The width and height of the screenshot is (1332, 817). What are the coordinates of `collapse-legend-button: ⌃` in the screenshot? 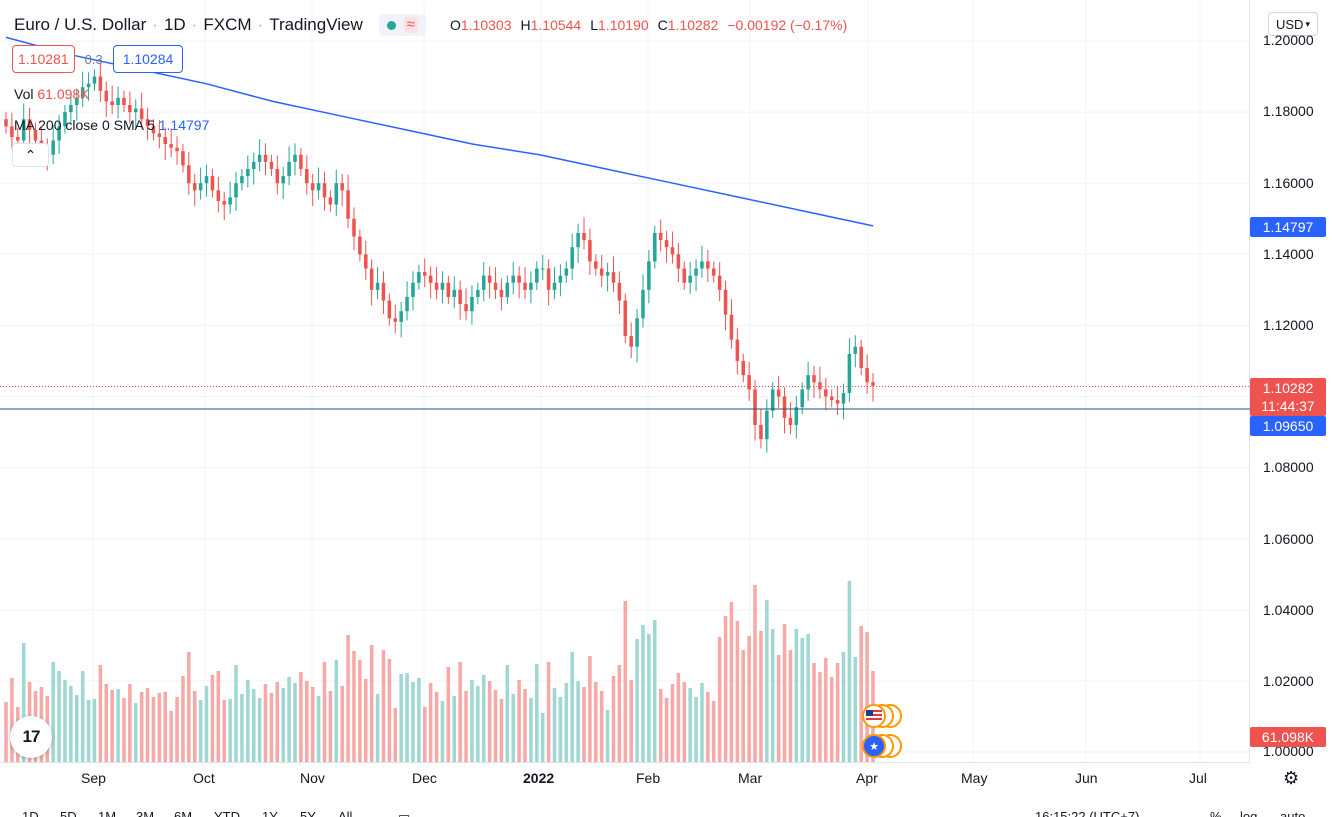 It's located at (30, 155).